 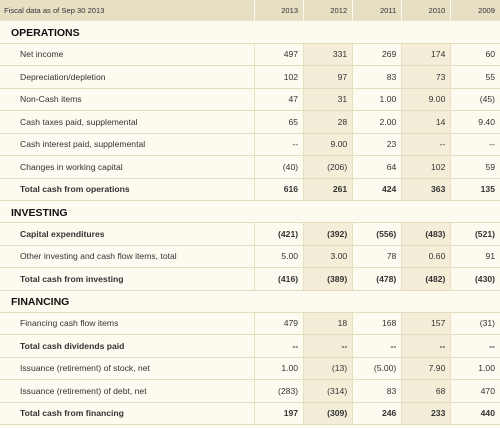 I want to click on table-row: Non-Cash items 47 31 1.00 9.00 (45), so click(x=250, y=99).